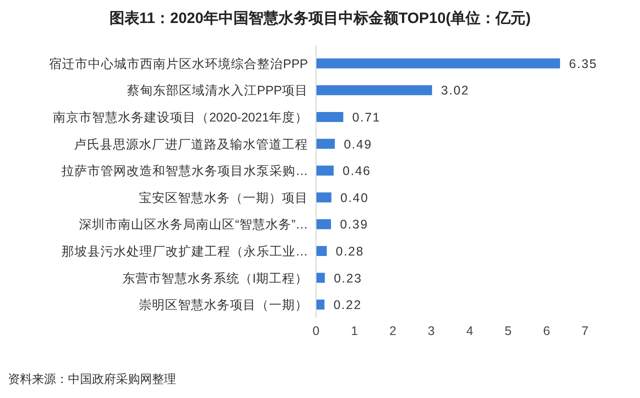 The width and height of the screenshot is (640, 398). I want to click on y-tick-label: 宝安区智慧水务（一期）项目, so click(223, 197).